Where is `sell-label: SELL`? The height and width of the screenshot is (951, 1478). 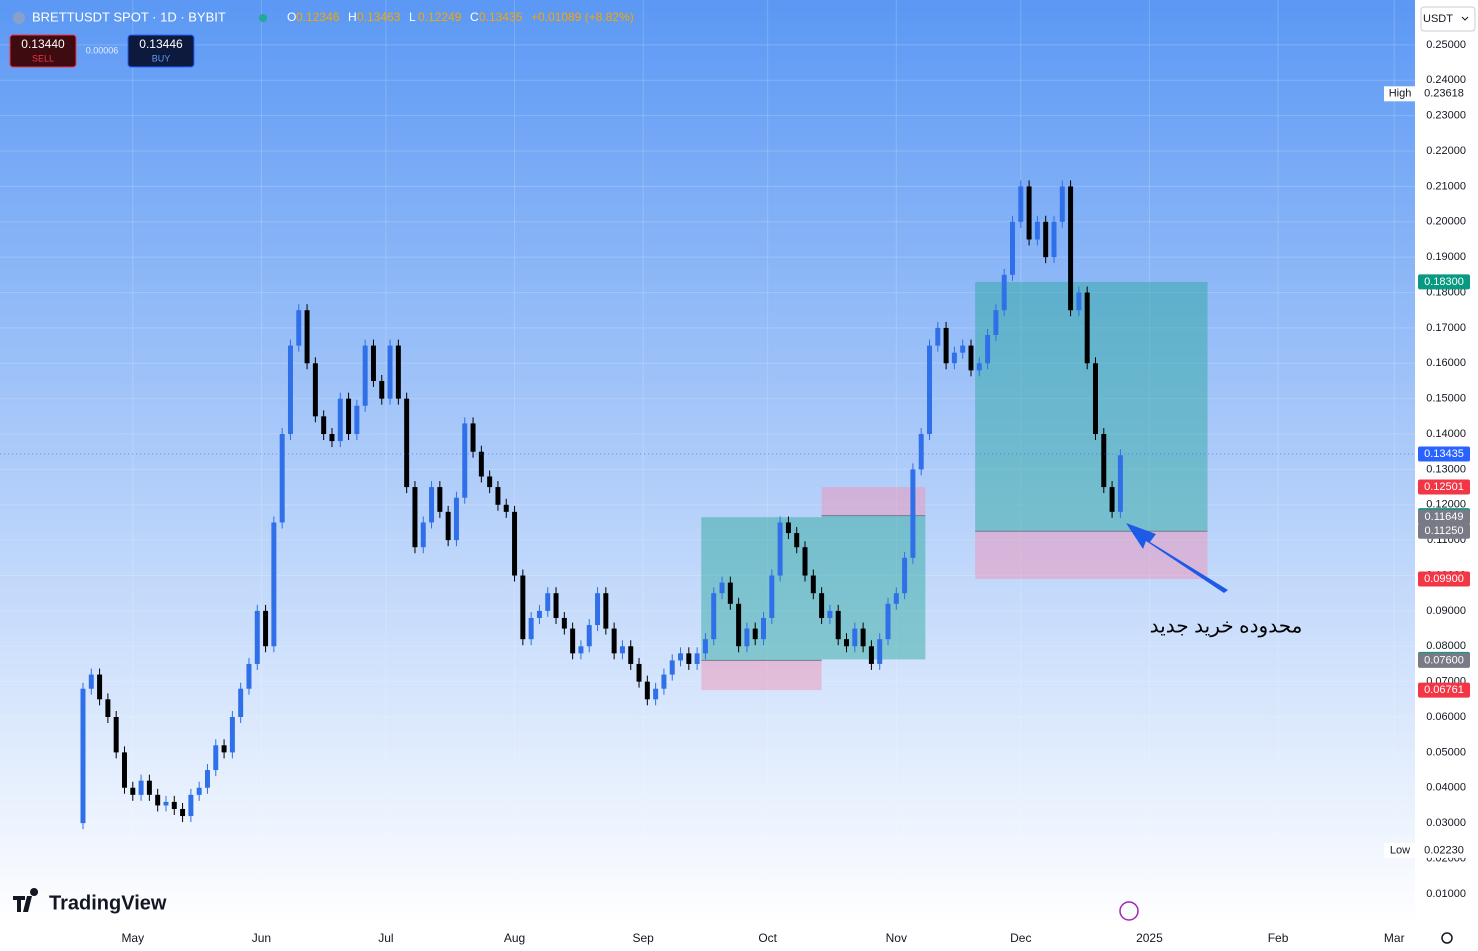 sell-label: SELL is located at coordinates (43, 58).